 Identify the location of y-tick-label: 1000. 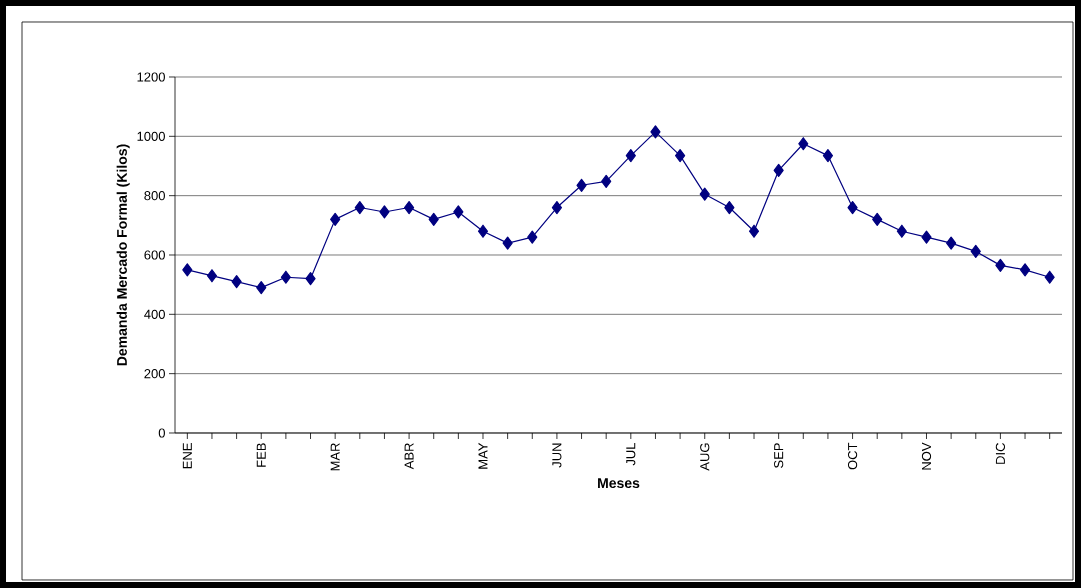
(151, 136).